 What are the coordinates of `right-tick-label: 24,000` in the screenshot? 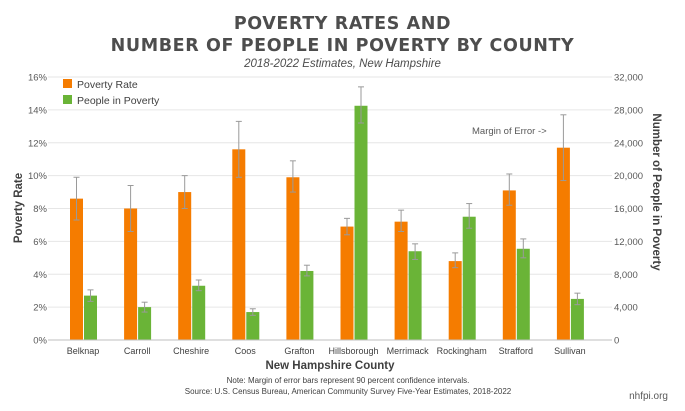 It's located at (628, 143).